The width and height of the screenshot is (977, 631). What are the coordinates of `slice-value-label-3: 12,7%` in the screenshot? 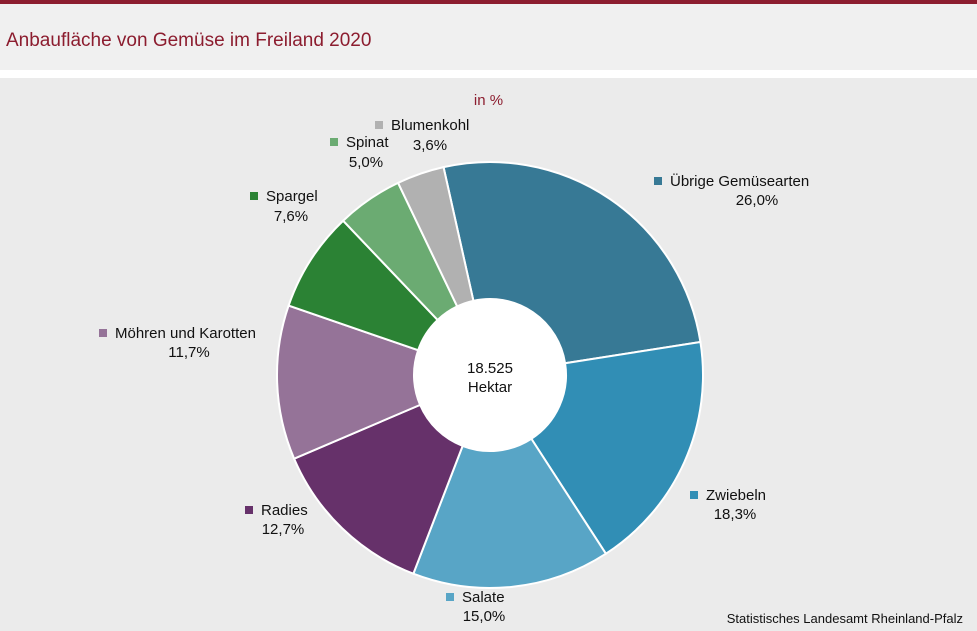 It's located at (283, 529).